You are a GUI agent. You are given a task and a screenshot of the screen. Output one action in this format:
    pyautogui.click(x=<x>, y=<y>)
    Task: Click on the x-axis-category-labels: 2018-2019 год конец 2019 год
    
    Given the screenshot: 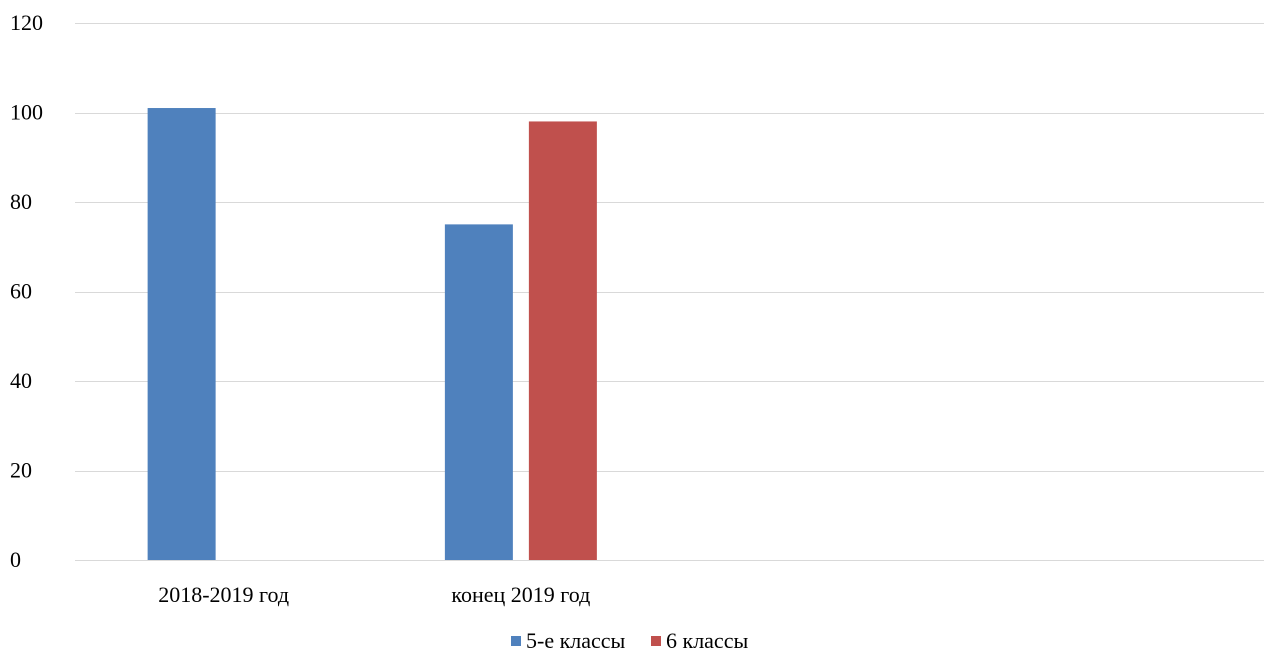 What is the action you would take?
    pyautogui.click(x=374, y=594)
    